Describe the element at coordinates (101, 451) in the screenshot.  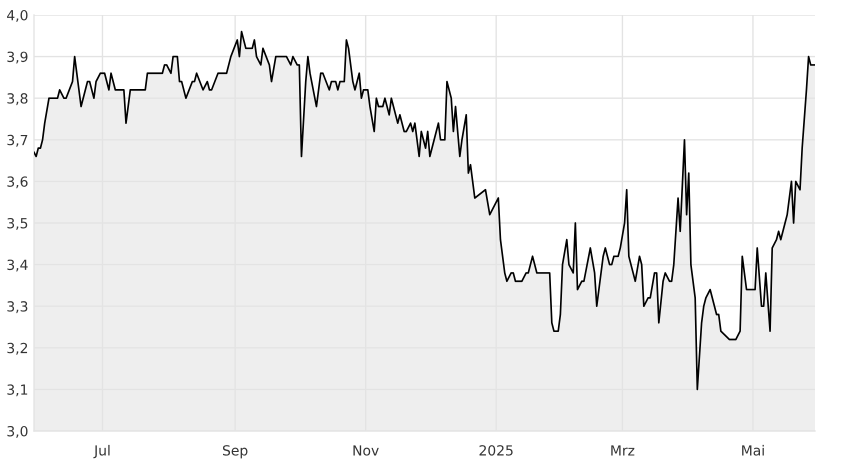
I see `x-tick-label: Jul` at that location.